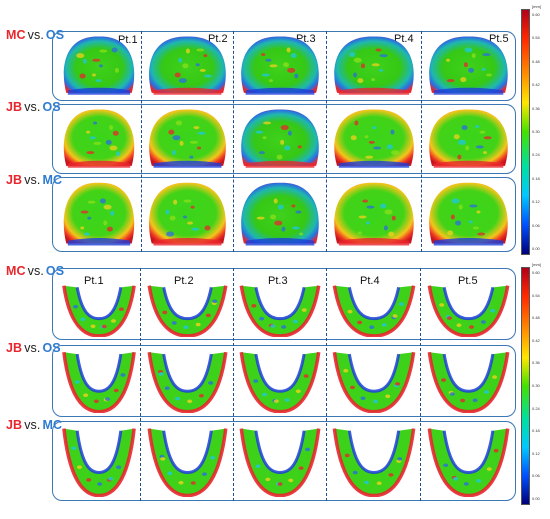 The width and height of the screenshot is (550, 519). What do you see at coordinates (525, 132) in the screenshot?
I see `colorbar-maxillary` at bounding box center [525, 132].